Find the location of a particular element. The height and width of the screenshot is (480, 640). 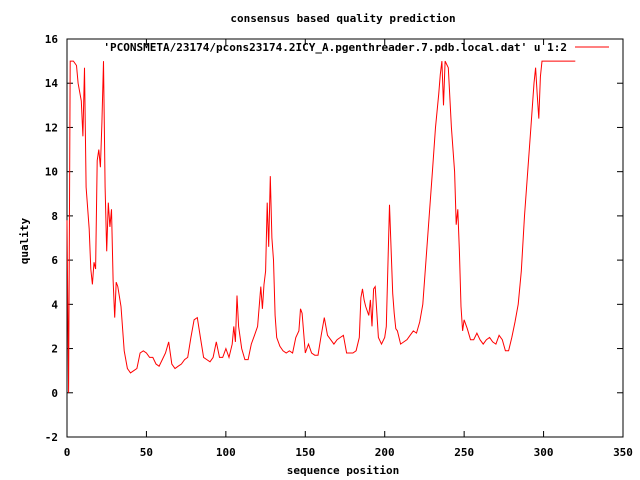

y-axis-label: quality is located at coordinates (24, 240).